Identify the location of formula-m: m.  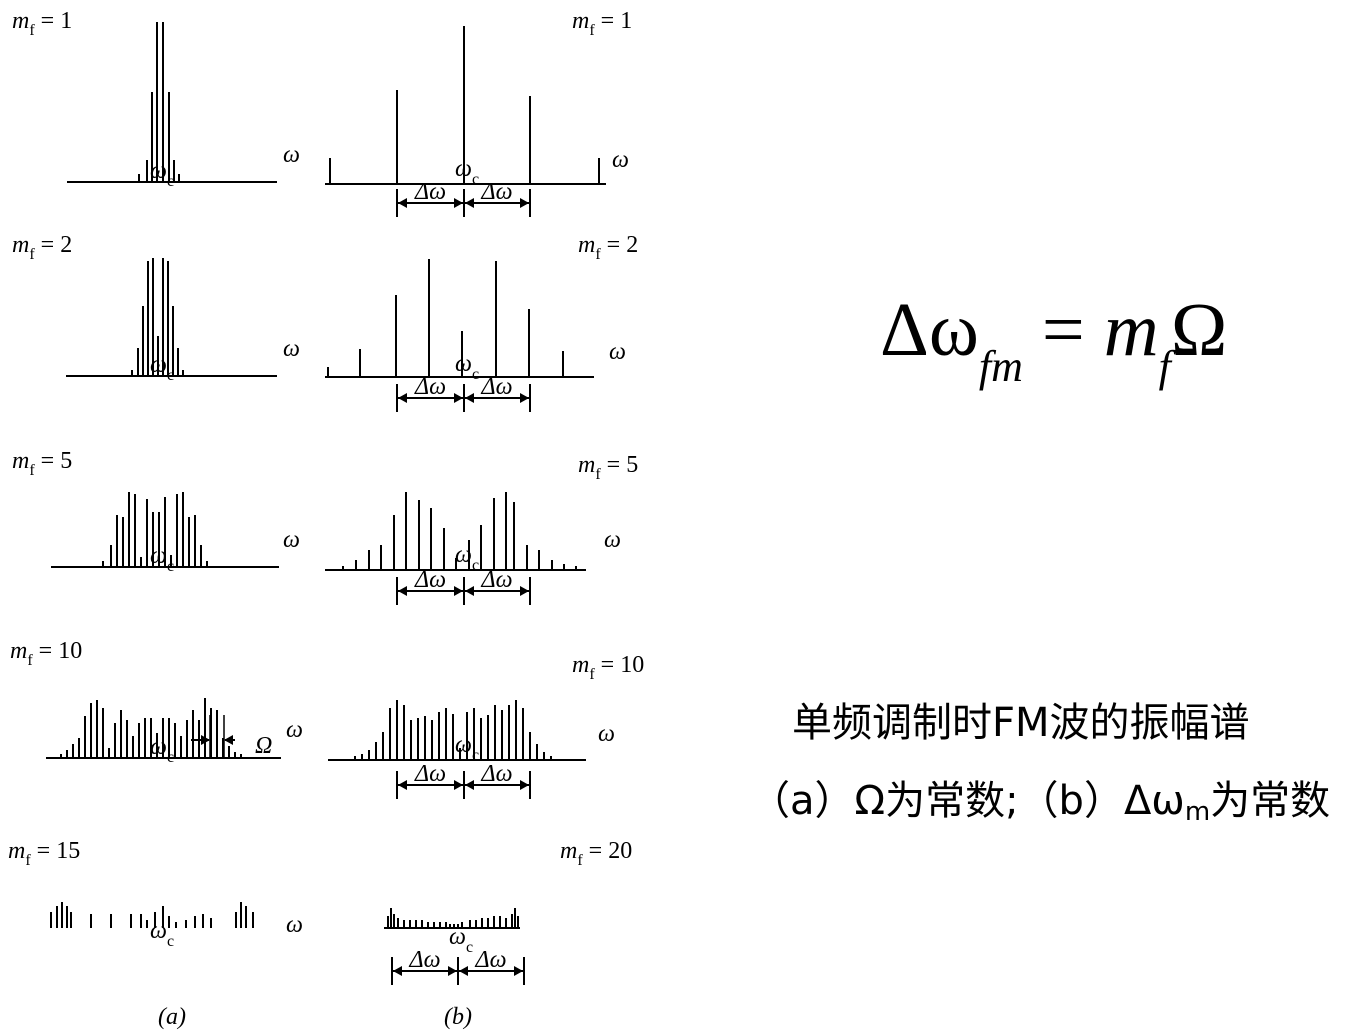
(1131, 330).